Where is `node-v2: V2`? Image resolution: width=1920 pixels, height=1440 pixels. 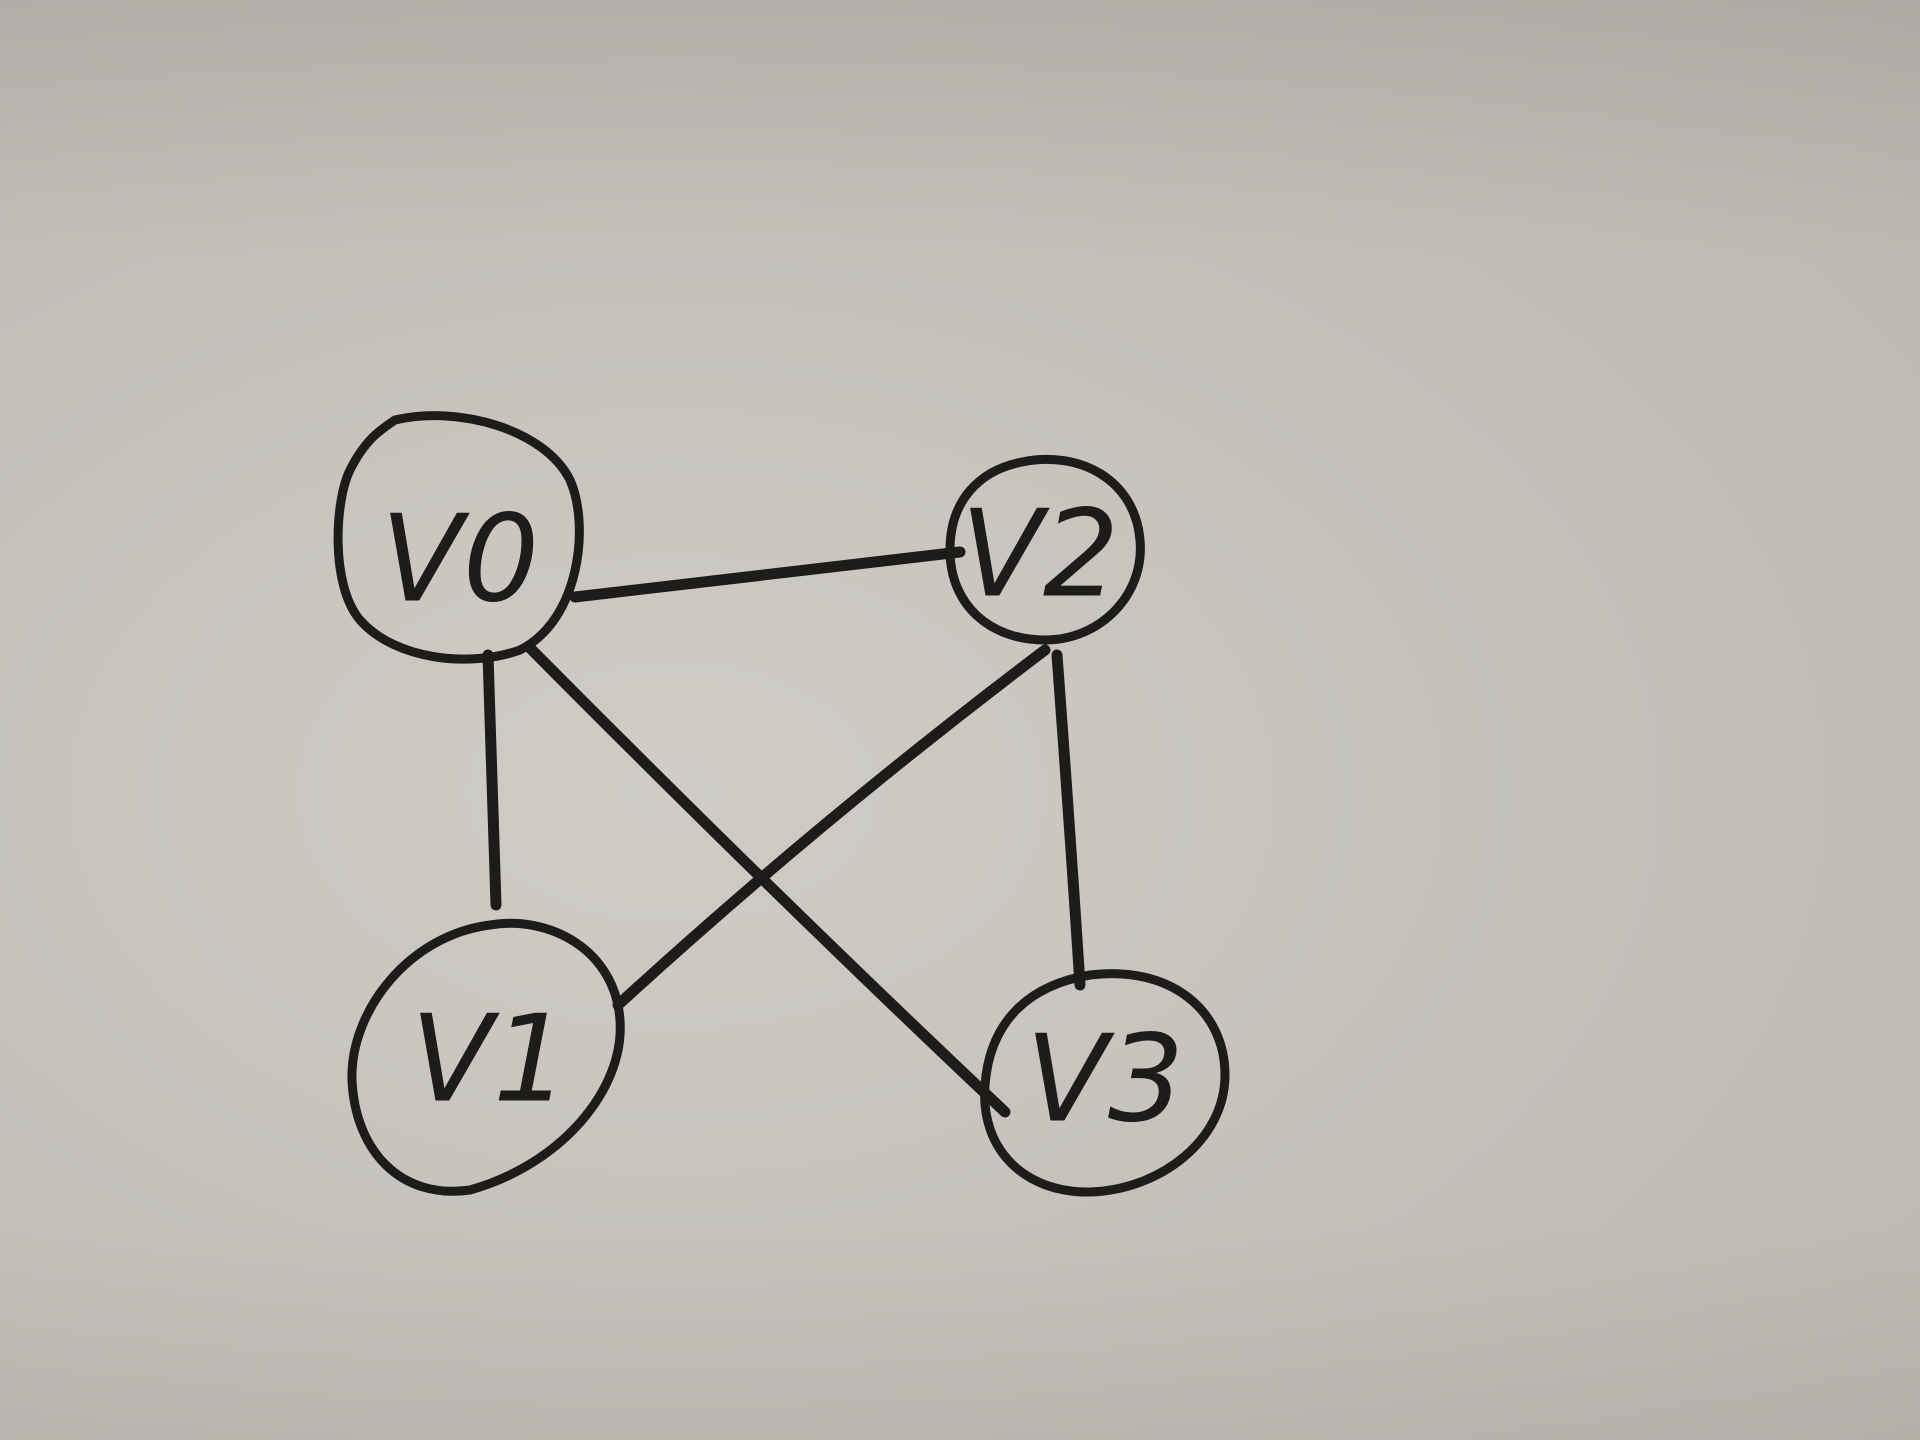 node-v2: V2 is located at coordinates (1045, 549).